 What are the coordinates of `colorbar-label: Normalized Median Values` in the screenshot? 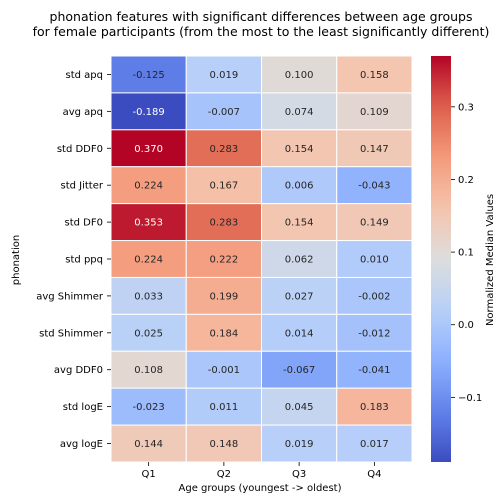 It's located at (490, 260).